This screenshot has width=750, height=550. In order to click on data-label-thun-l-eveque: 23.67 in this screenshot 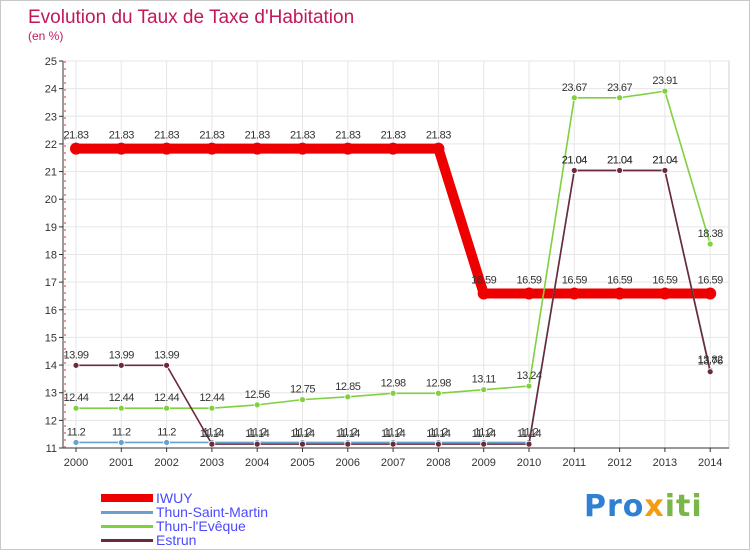, I will do `click(619, 88)`.